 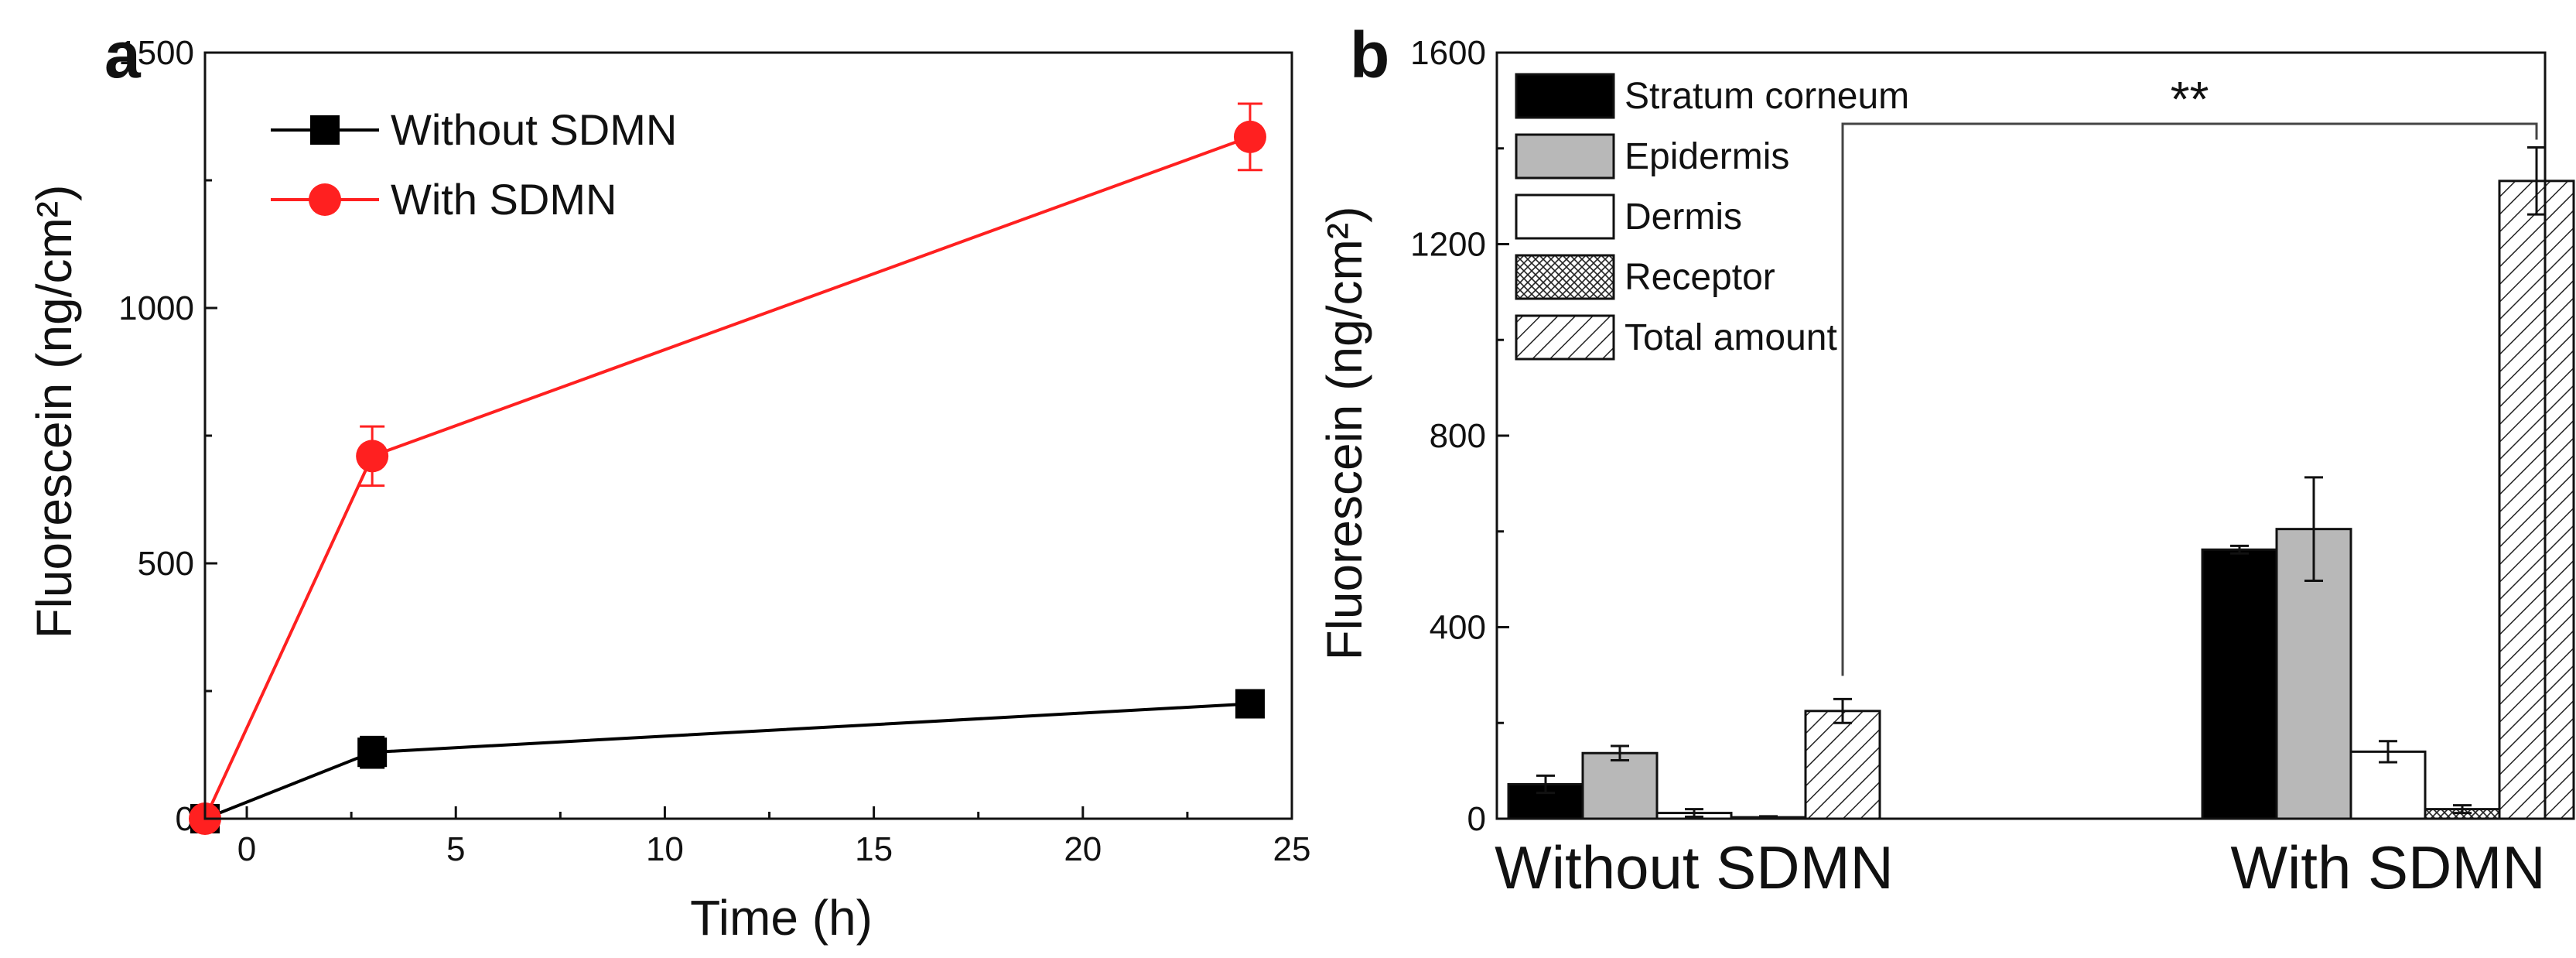 What do you see at coordinates (1731, 338) in the screenshot?
I see `legend-label: Total amount` at bounding box center [1731, 338].